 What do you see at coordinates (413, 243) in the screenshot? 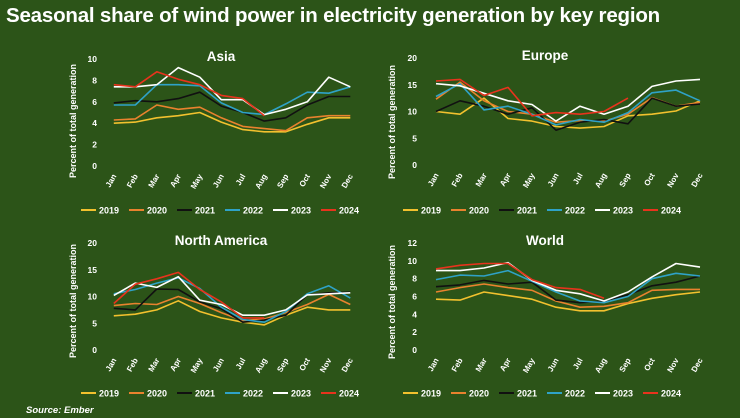
I see `y-tick-label: 12` at bounding box center [413, 243].